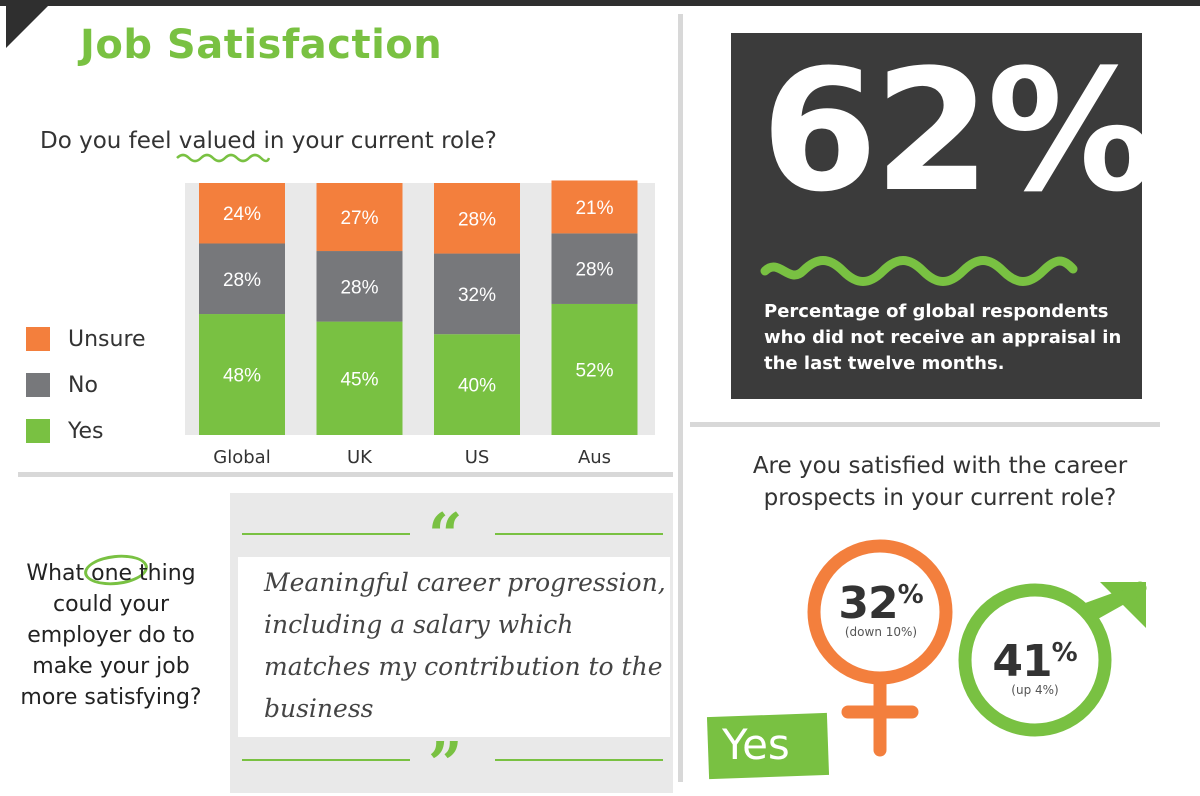 This screenshot has width=1200, height=796. I want to click on data-label-yes-global: 48%, so click(242, 376).